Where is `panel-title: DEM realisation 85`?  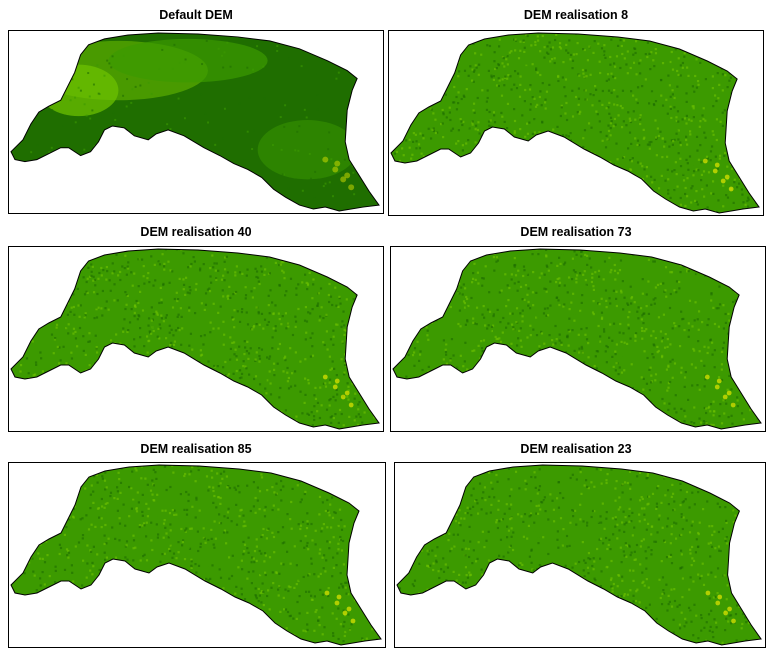
panel-title: DEM realisation 85 is located at coordinates (196, 449).